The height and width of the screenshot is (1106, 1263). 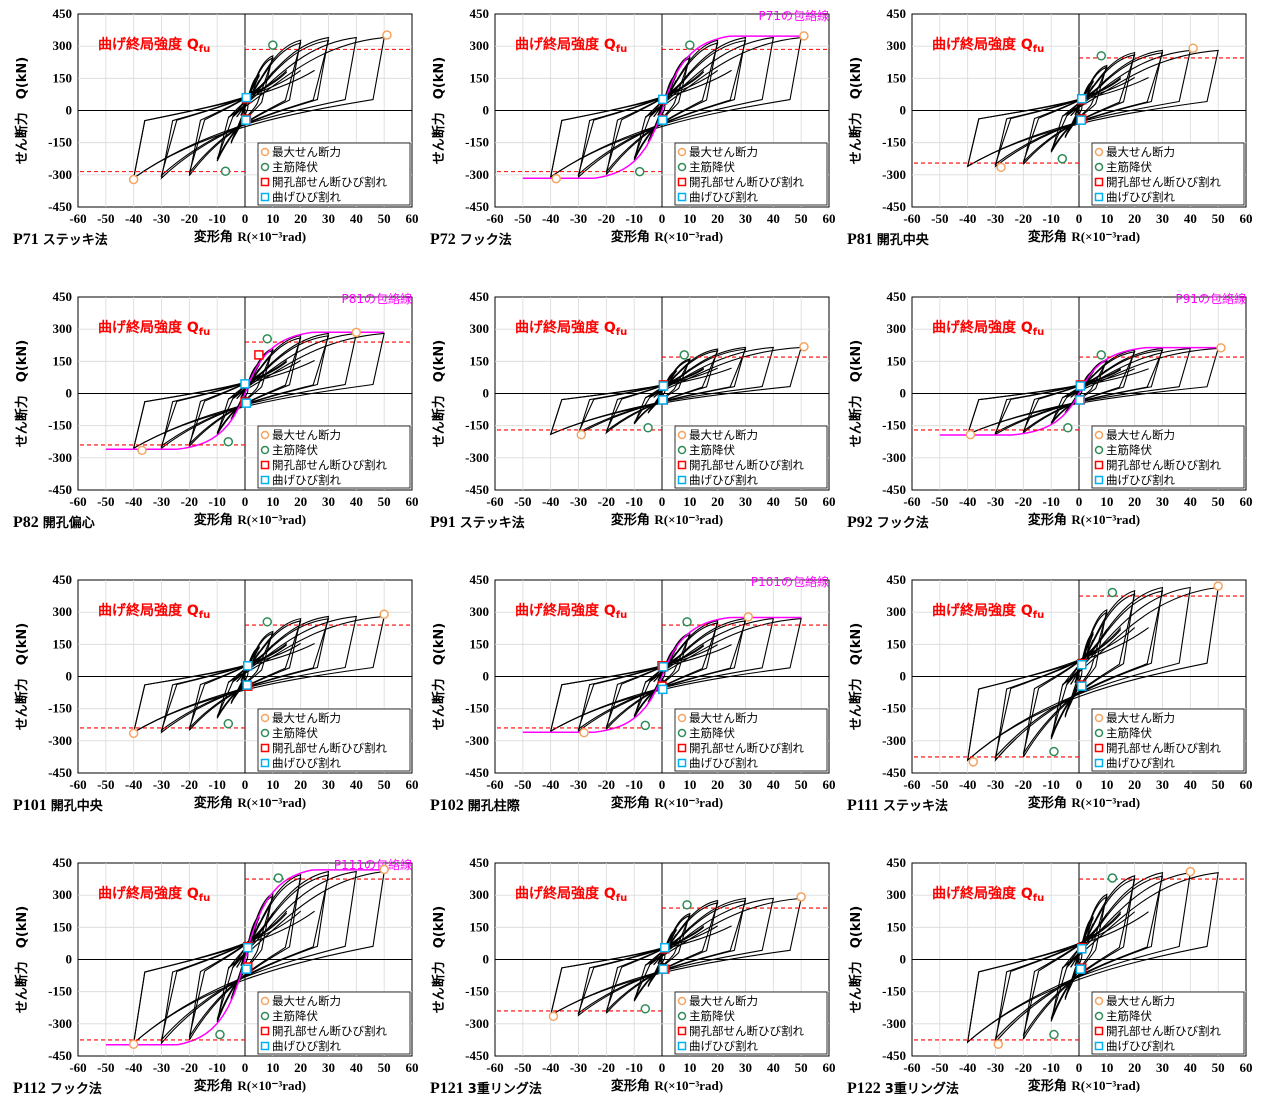 What do you see at coordinates (77, 806) in the screenshot?
I see `panel-method: 開孔中央` at bounding box center [77, 806].